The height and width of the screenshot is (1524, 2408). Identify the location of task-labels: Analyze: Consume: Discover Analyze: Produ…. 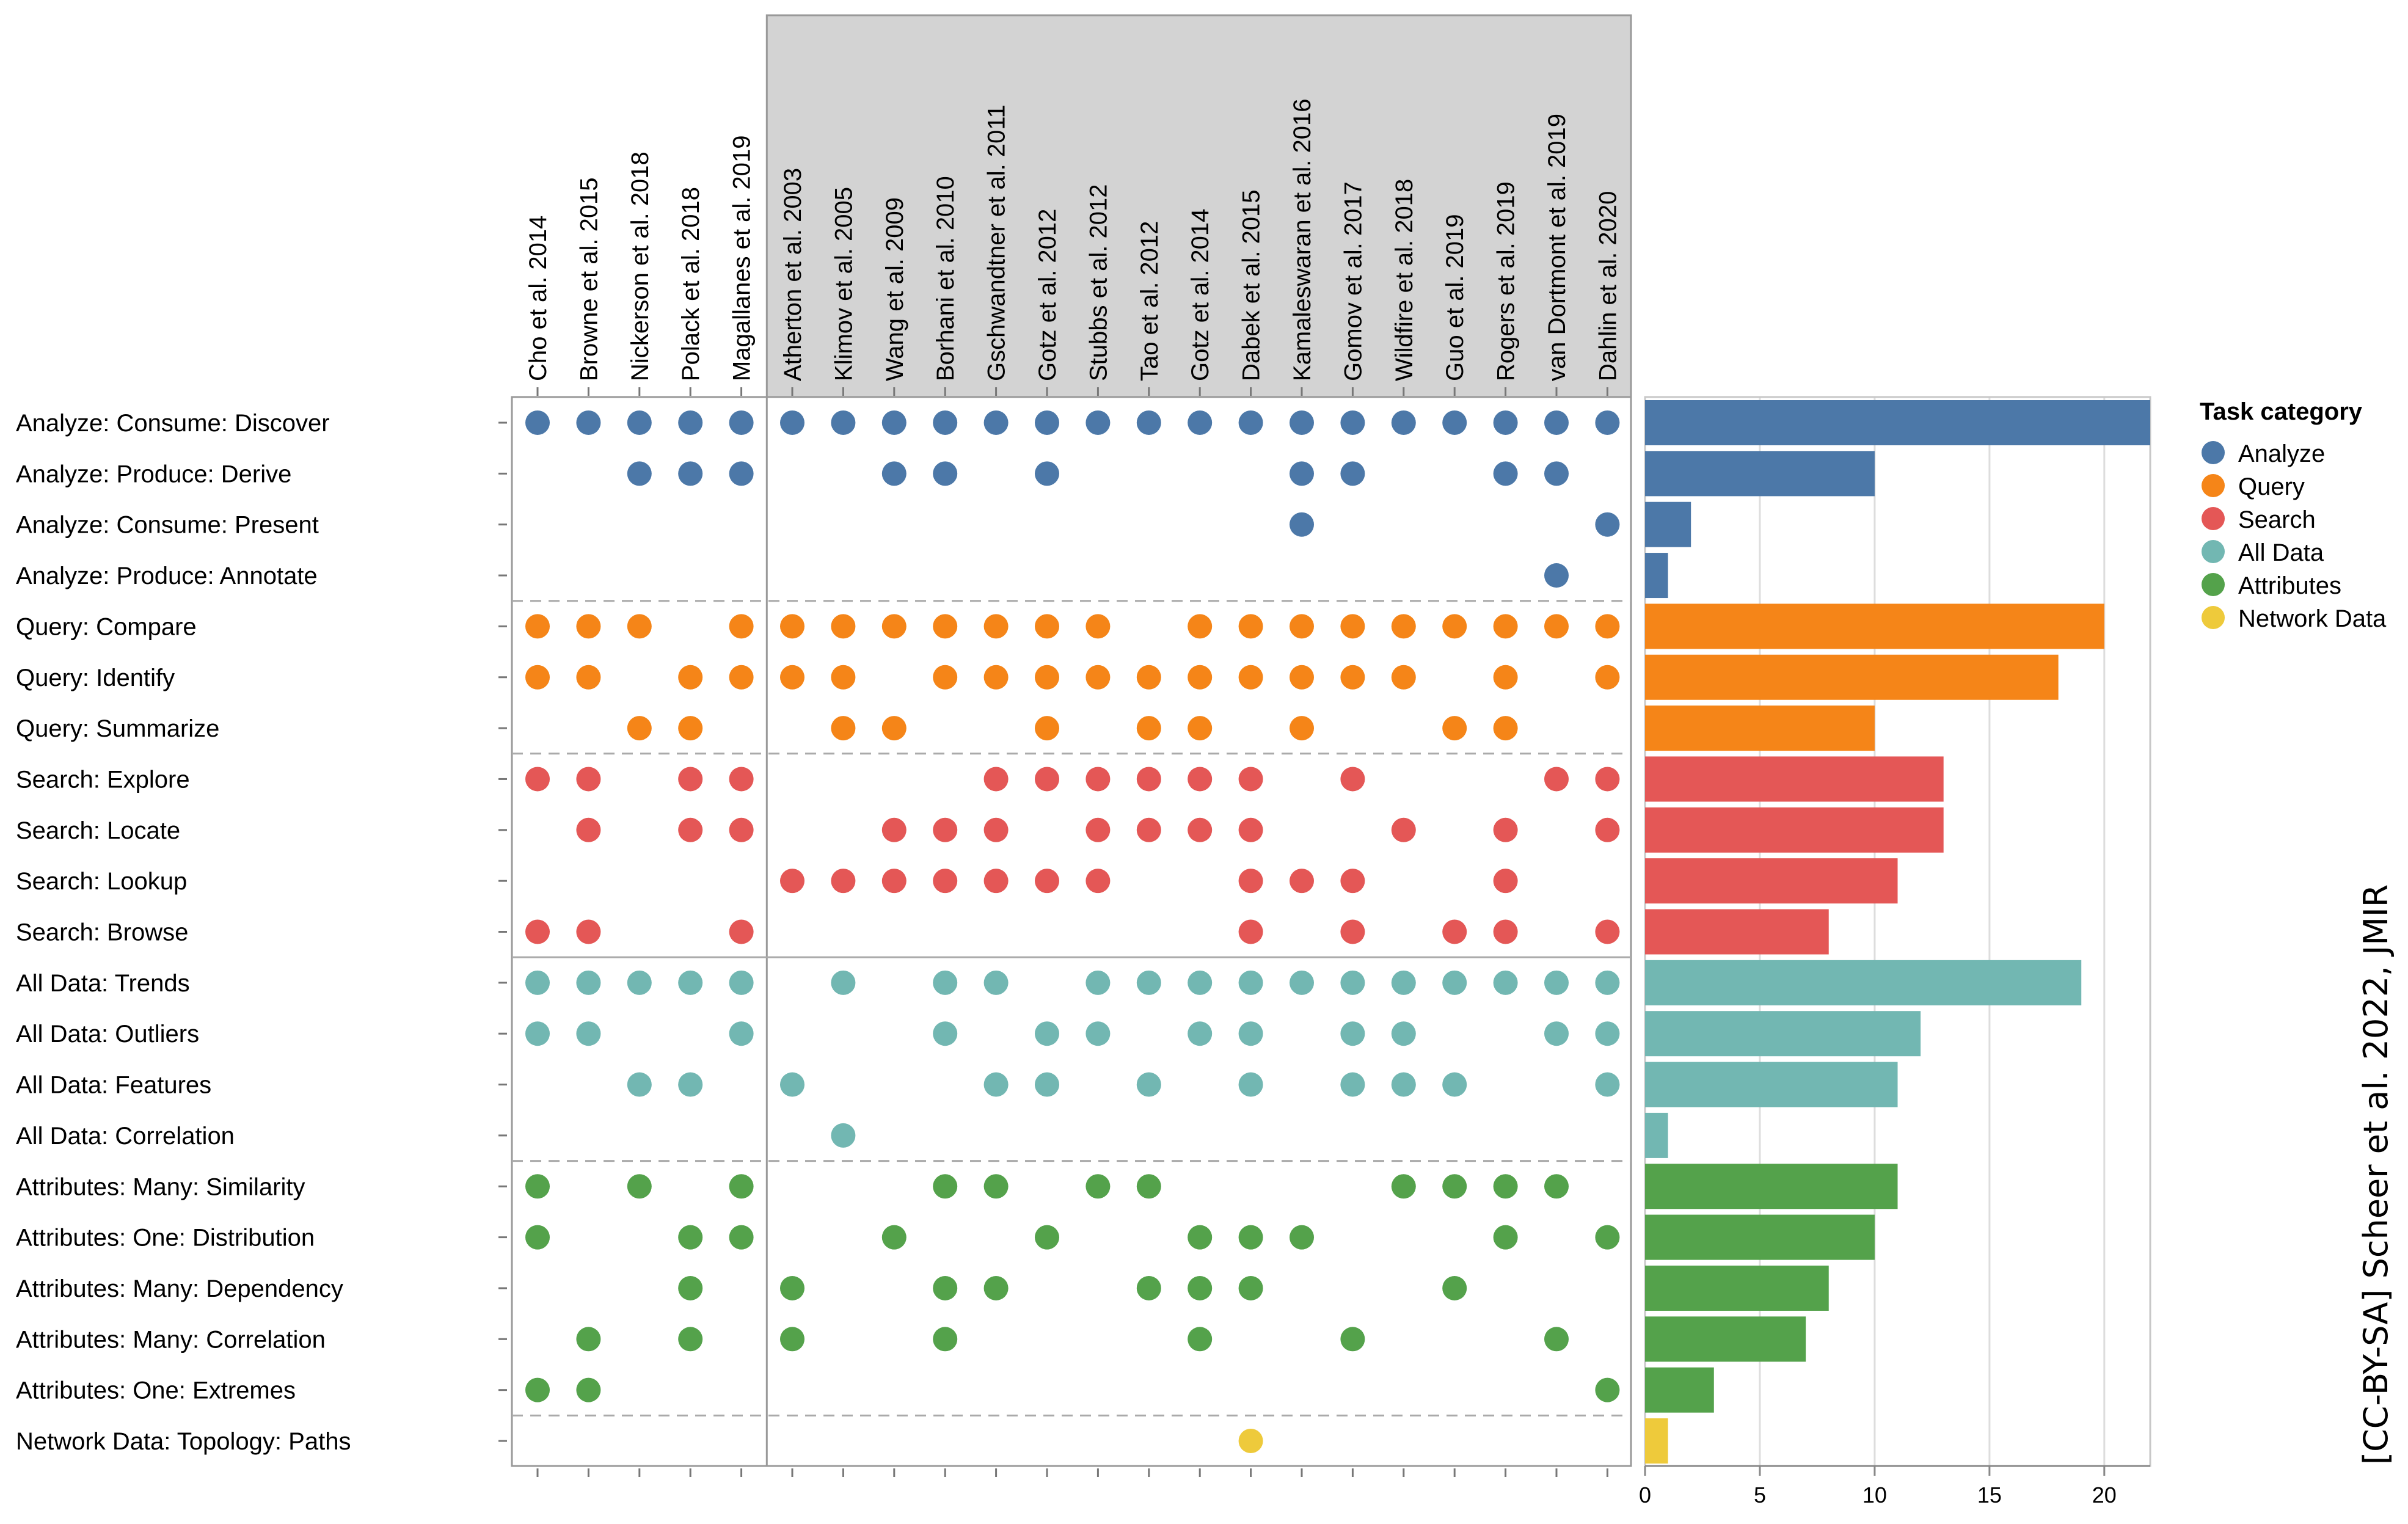
(183, 932).